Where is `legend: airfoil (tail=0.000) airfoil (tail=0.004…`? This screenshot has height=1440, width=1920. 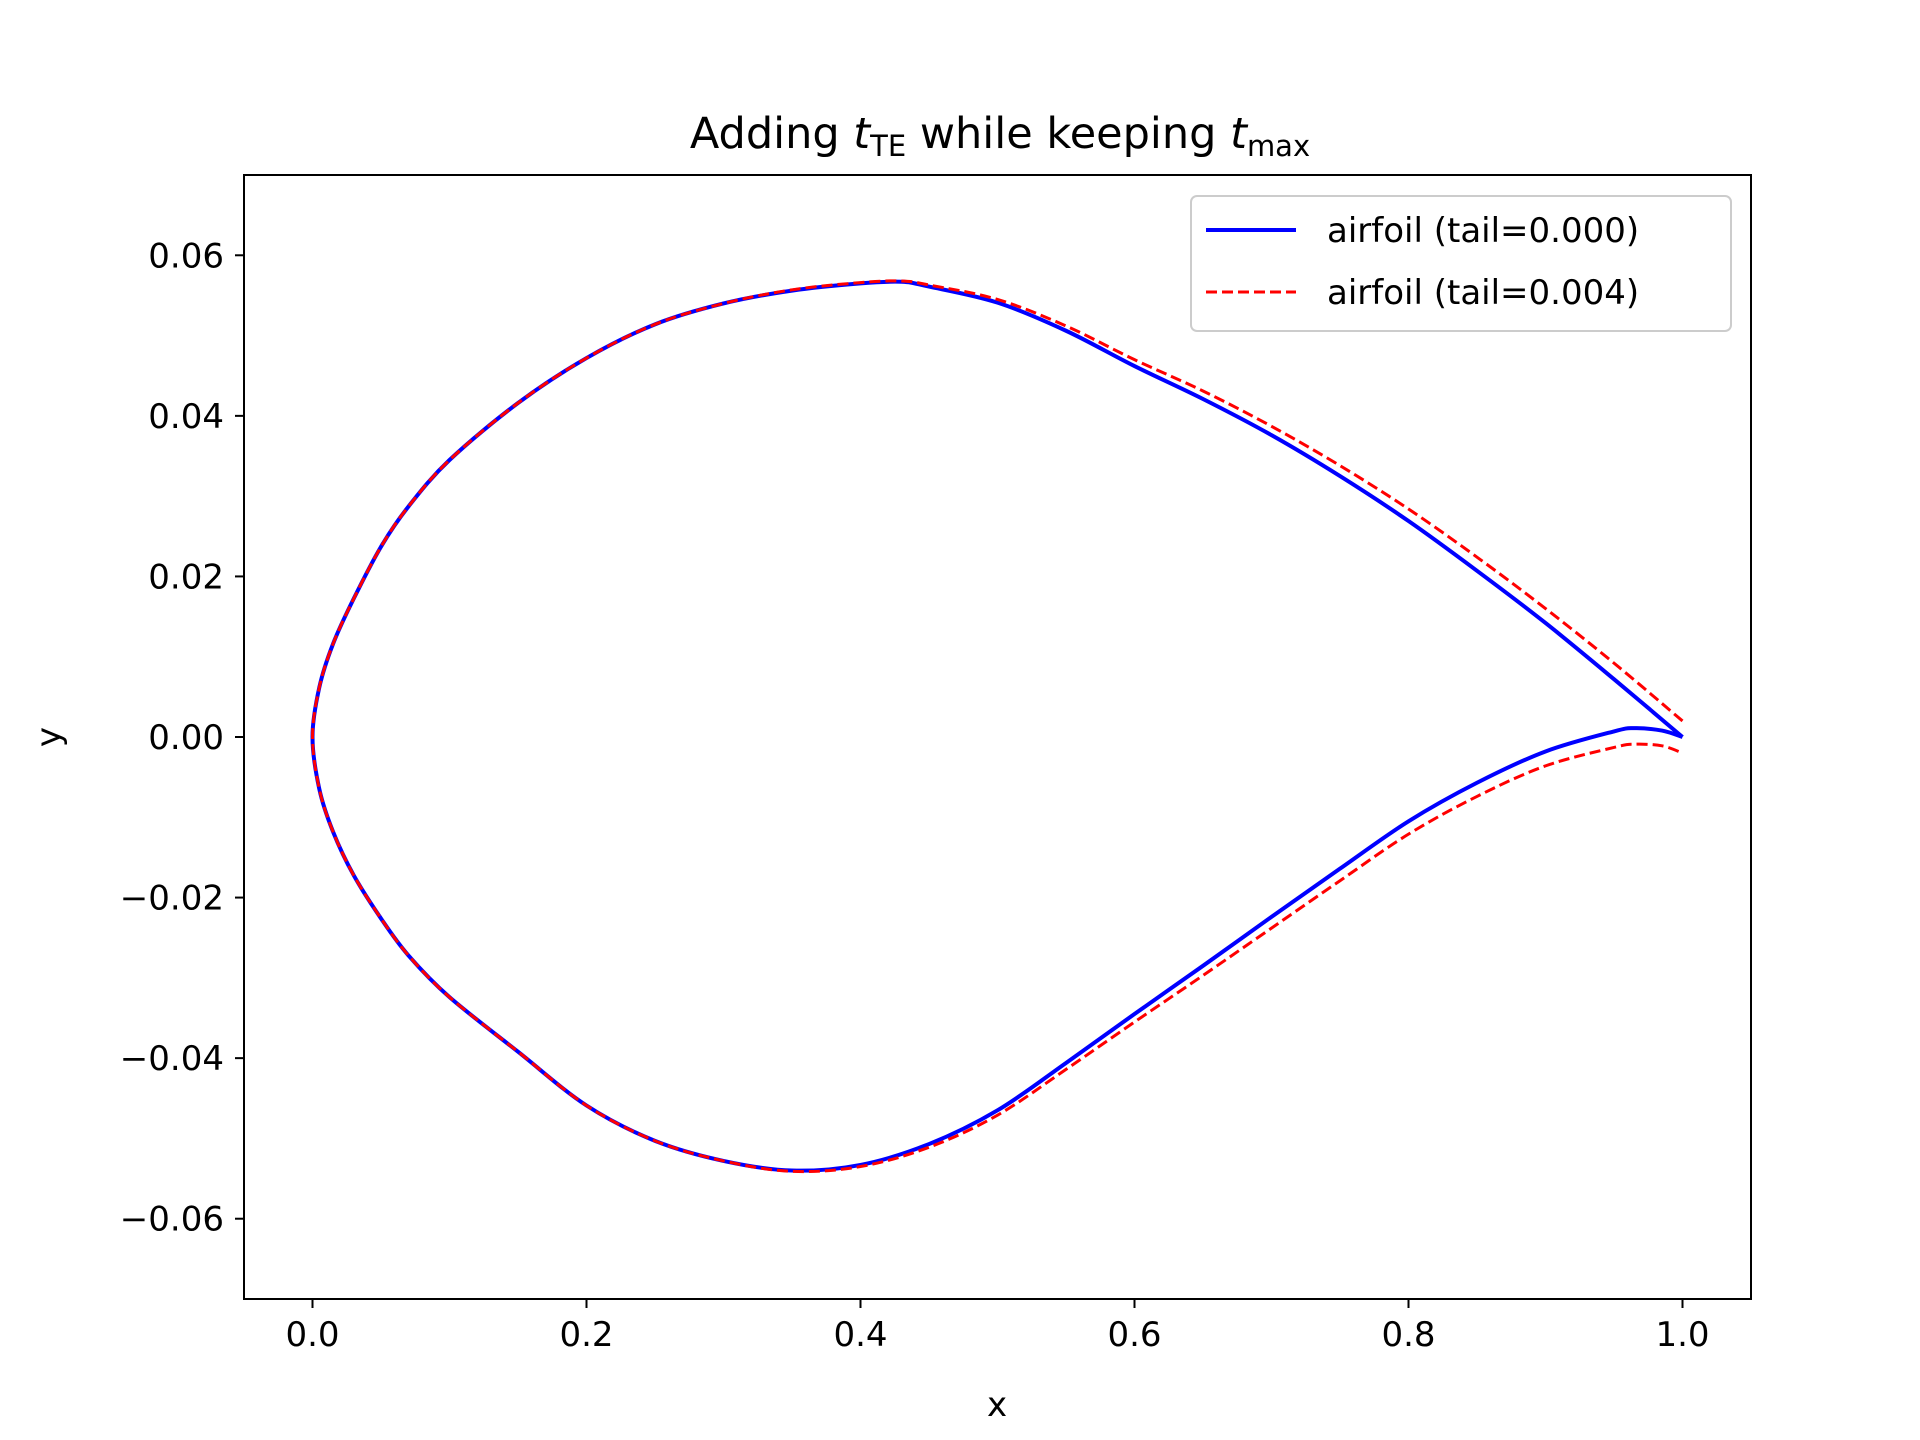 legend: airfoil (tail=0.000) airfoil (tail=0.004… is located at coordinates (1461, 263).